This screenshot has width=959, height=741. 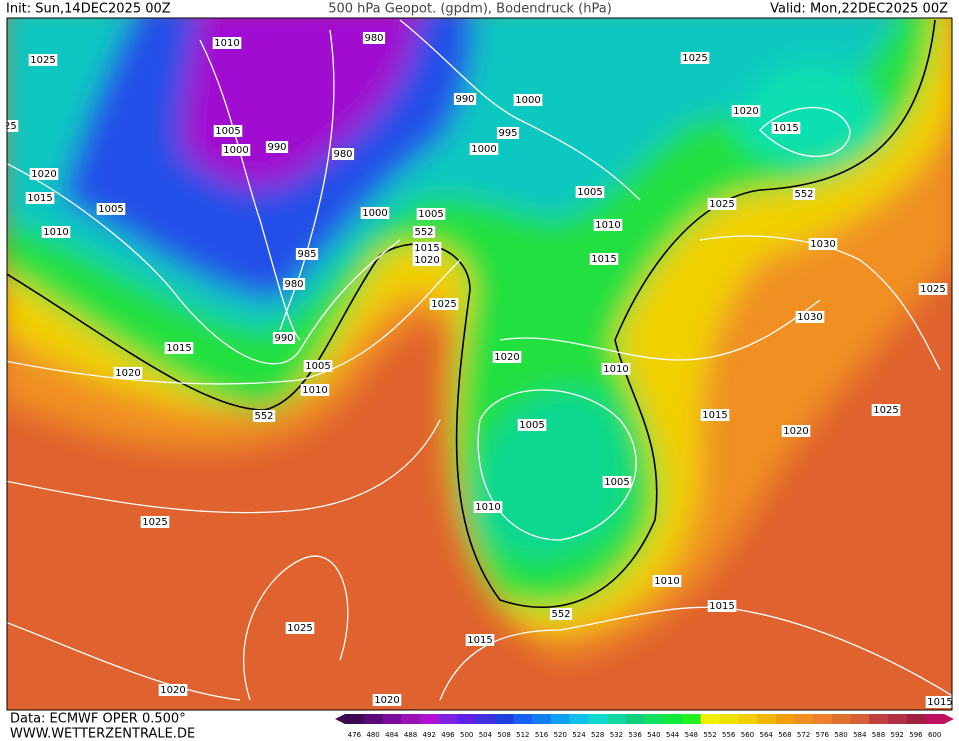 I want to click on colorbar-label: 588, so click(x=878, y=735).